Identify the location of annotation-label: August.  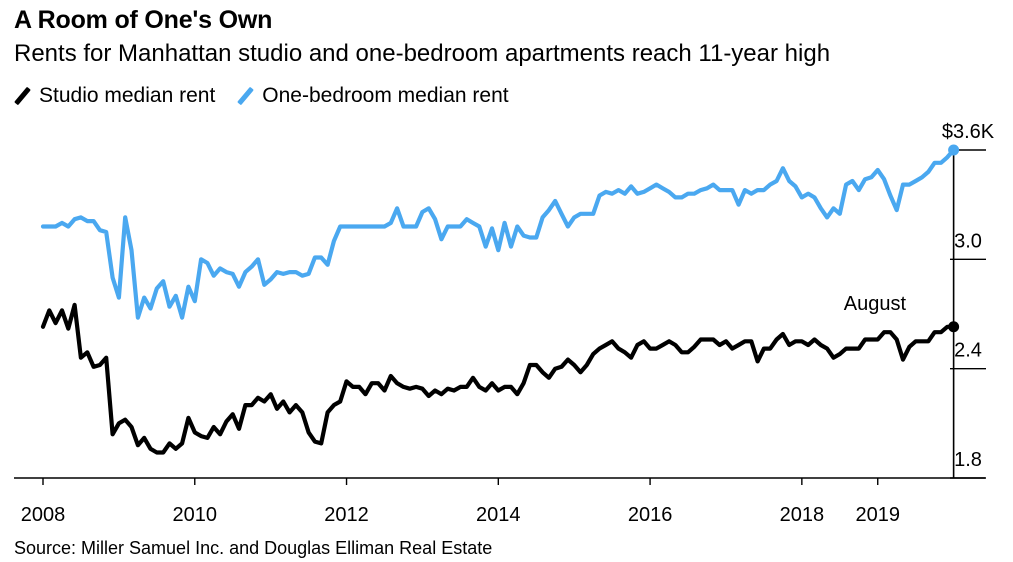
(875, 304).